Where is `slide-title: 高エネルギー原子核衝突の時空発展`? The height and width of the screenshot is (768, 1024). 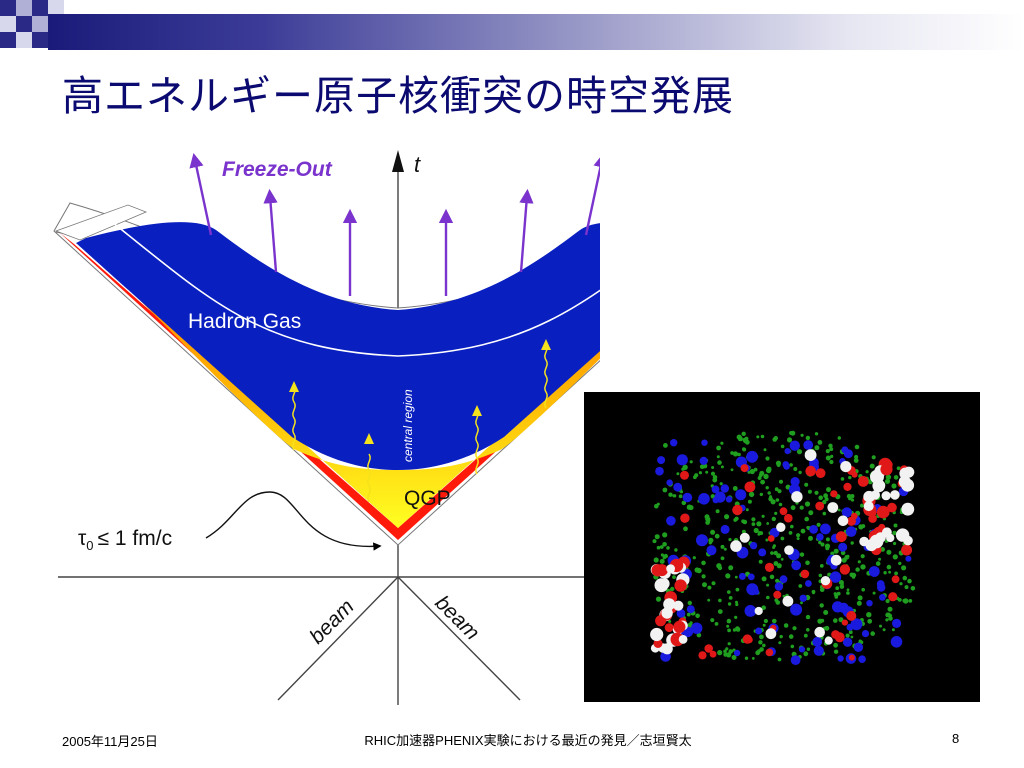
slide-title: 高エネルギー原子核衝突の時空発展 is located at coordinates (398, 96).